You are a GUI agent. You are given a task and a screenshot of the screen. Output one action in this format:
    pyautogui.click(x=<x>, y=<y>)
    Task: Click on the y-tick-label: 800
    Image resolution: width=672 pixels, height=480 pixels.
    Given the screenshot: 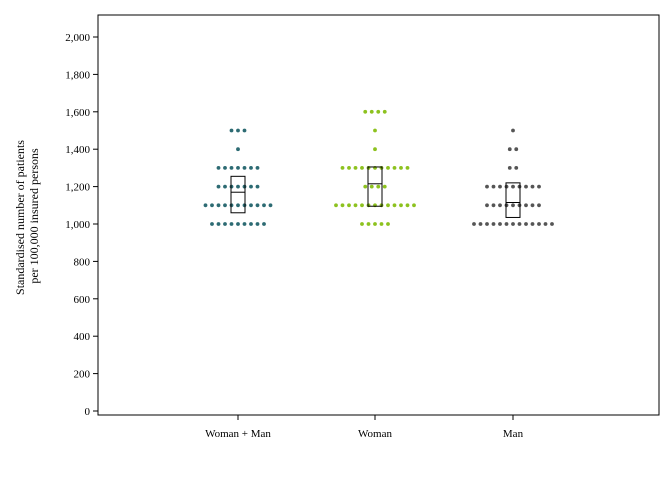 What is the action you would take?
    pyautogui.click(x=82, y=262)
    